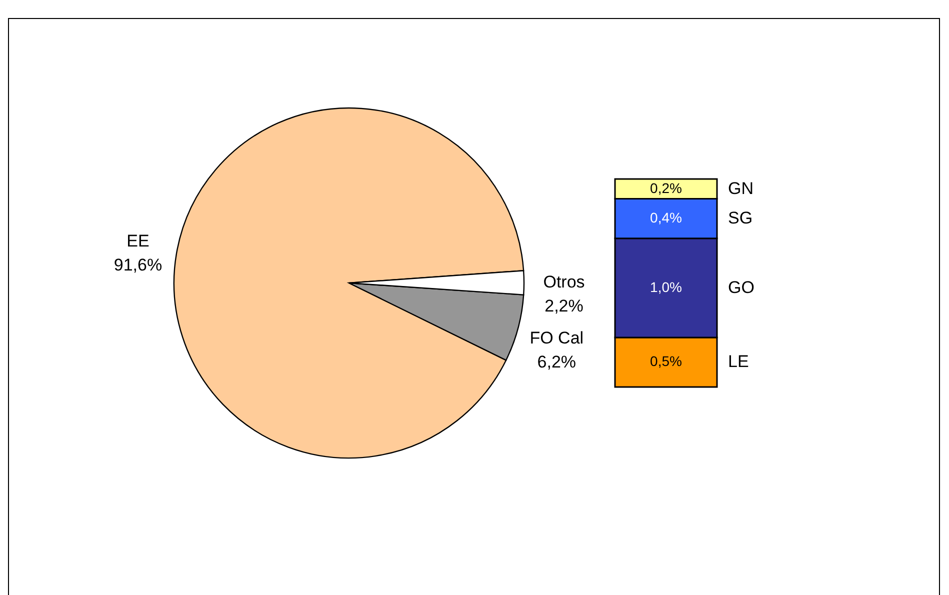  What do you see at coordinates (557, 338) in the screenshot?
I see `slice-label: FO Cal` at bounding box center [557, 338].